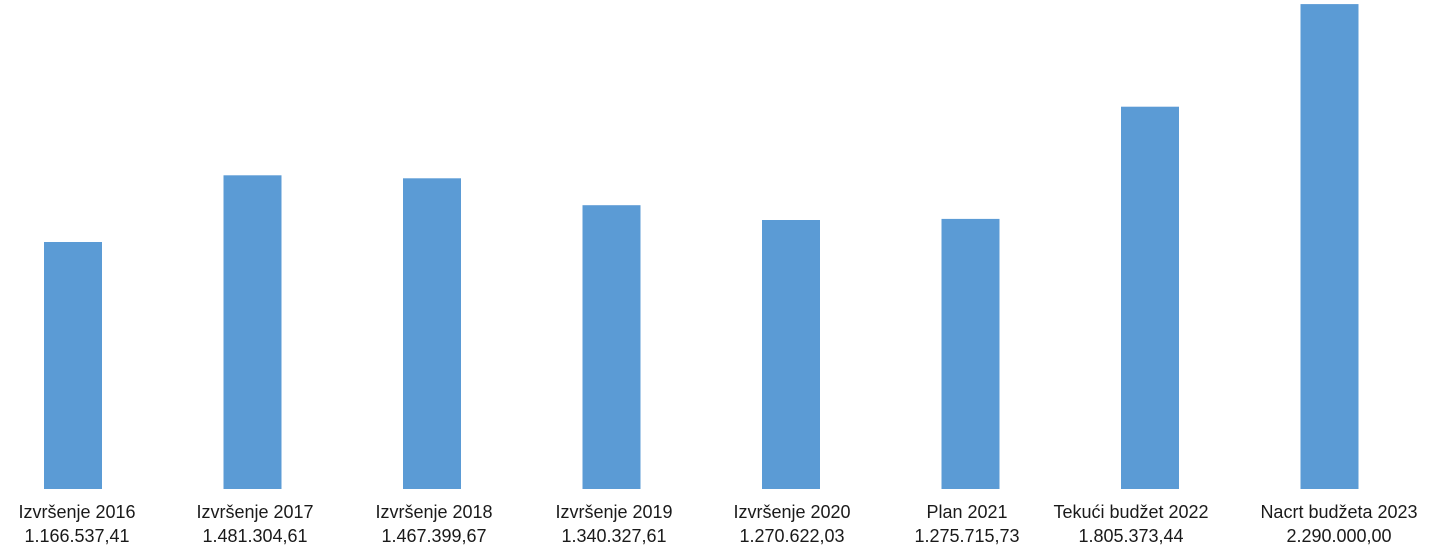 This screenshot has width=1437, height=547. Describe the element at coordinates (433, 512) in the screenshot. I see `category-name: Izvršenje 2018` at that location.